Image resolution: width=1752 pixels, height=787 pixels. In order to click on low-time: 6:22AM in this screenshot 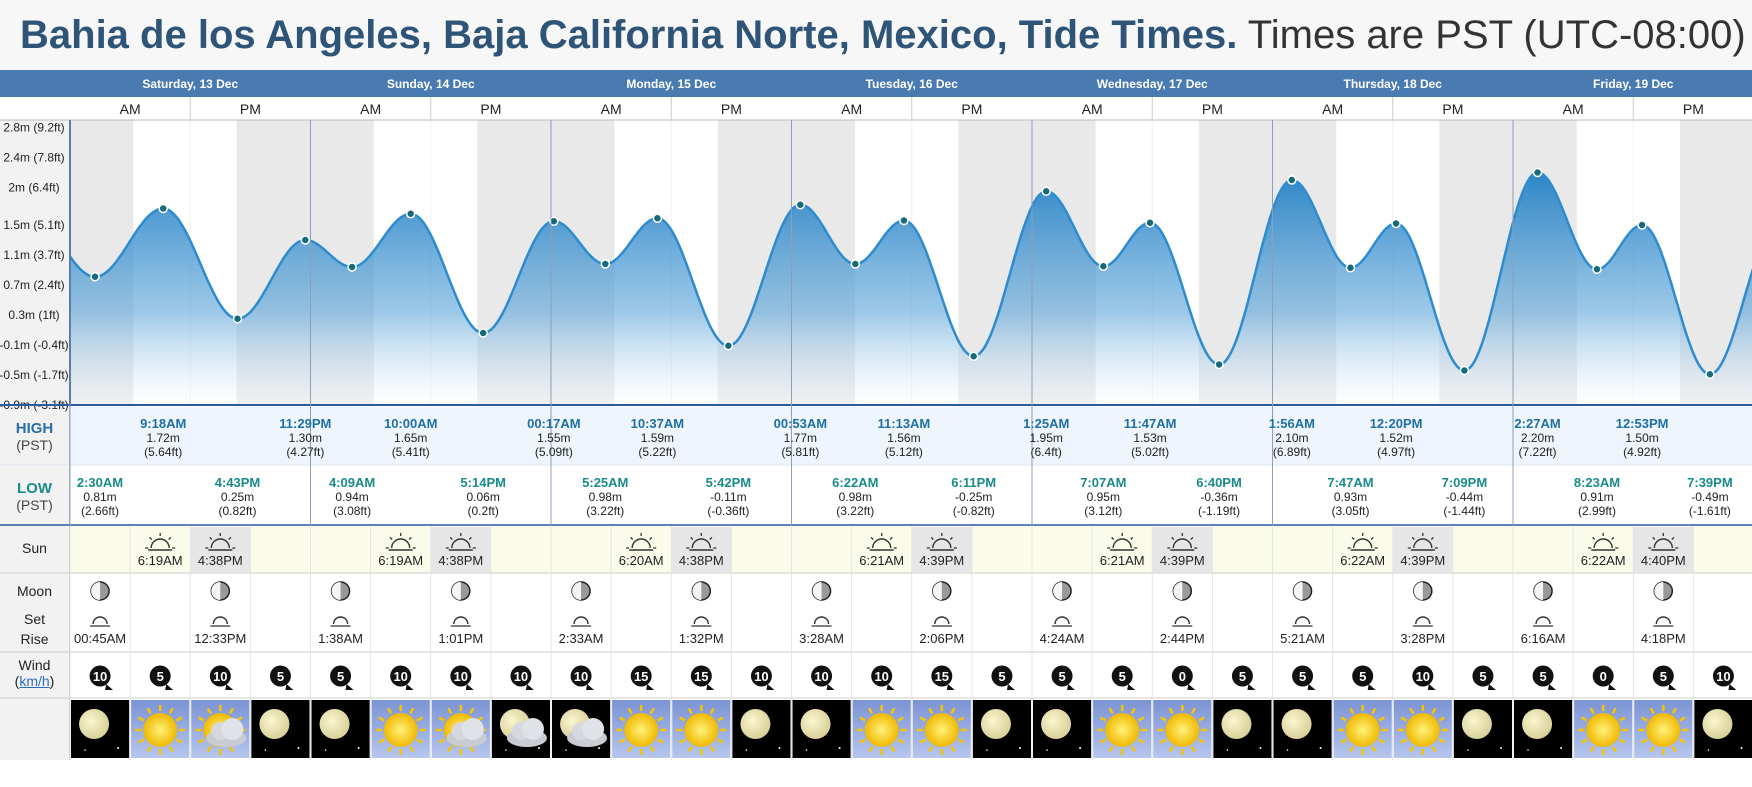, I will do `click(855, 482)`.